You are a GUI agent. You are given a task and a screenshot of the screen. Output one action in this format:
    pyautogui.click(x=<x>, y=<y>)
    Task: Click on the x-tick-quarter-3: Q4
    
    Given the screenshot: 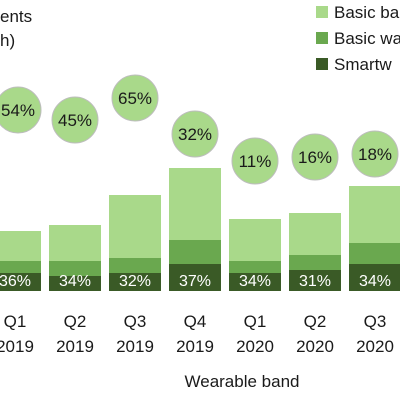 What is the action you would take?
    pyautogui.click(x=195, y=321)
    